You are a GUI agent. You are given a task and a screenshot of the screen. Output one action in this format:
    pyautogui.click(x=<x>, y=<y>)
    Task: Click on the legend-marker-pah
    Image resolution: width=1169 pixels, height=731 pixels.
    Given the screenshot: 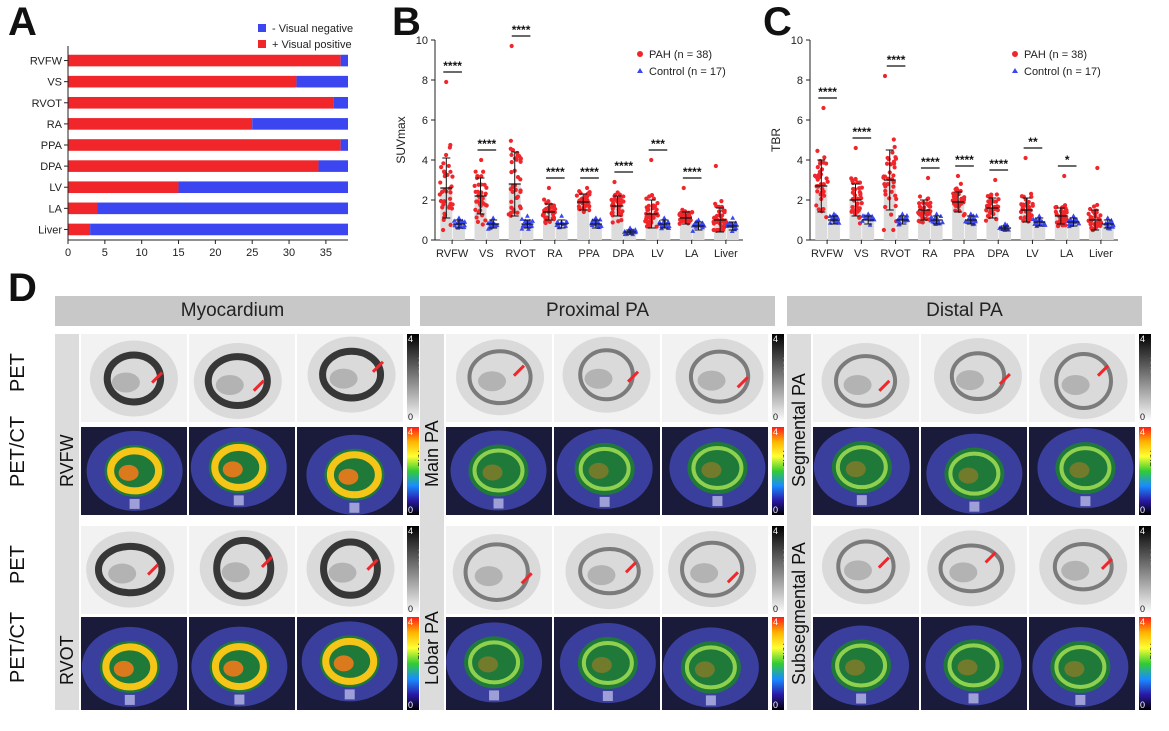 What is the action you would take?
    pyautogui.click(x=640, y=54)
    